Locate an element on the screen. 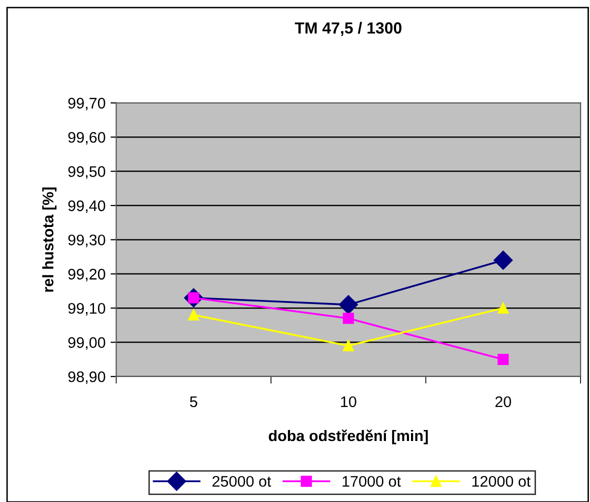 The image size is (590, 502). legend-label: 12000 ot is located at coordinates (501, 481).